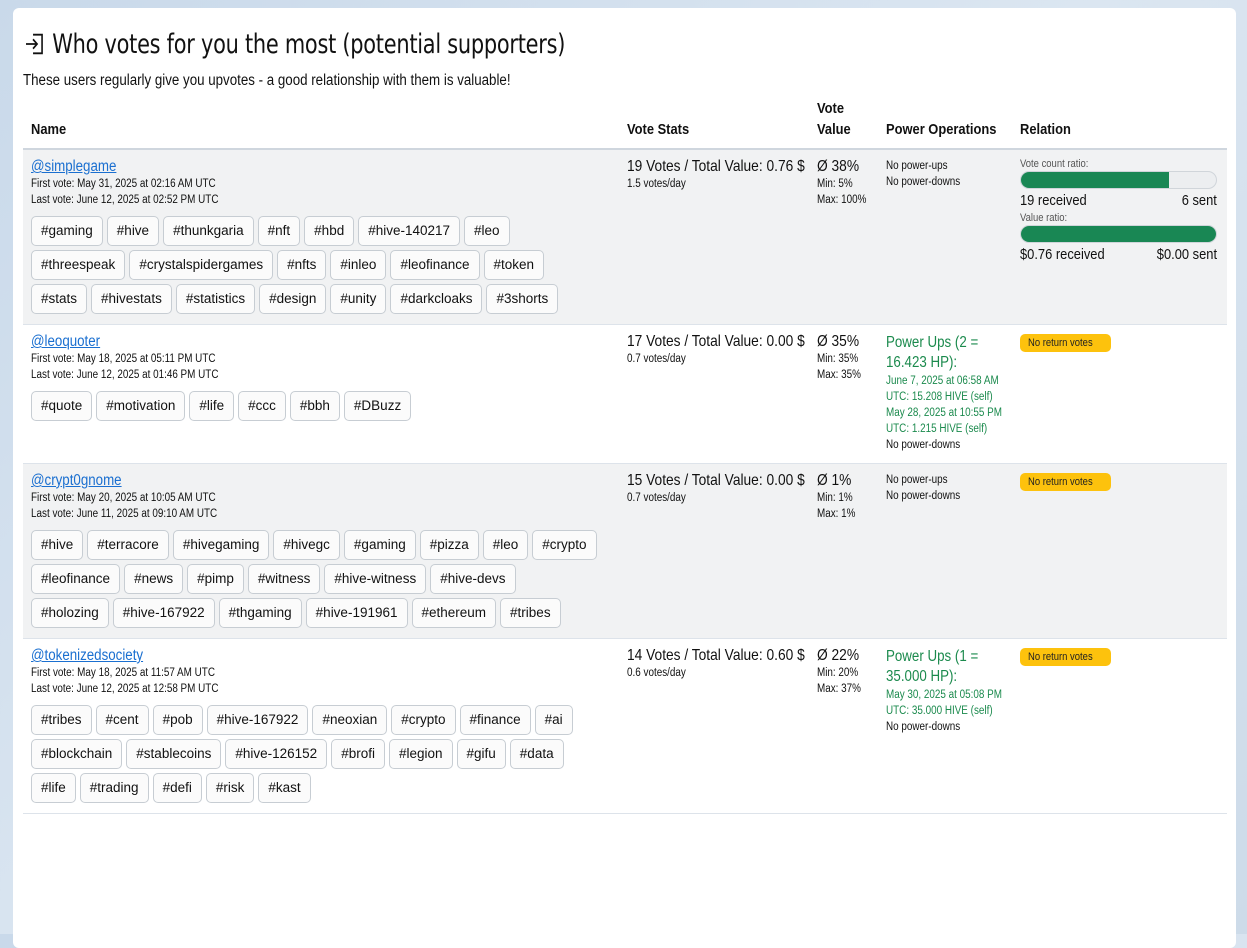 This screenshot has width=1247, height=948. Describe the element at coordinates (377, 406) in the screenshot. I see `tag-chip: #DBuzz` at that location.